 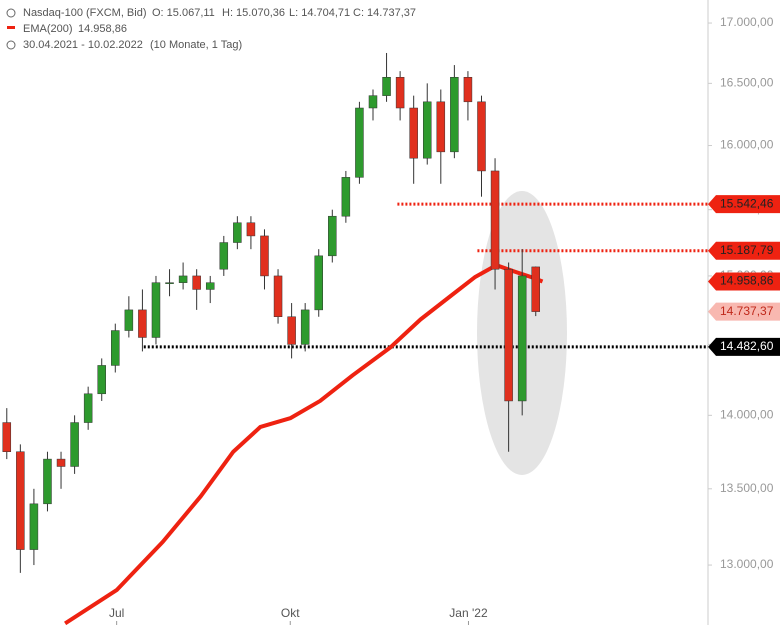 I want to click on close-tag: 14.737,37, so click(x=747, y=311).